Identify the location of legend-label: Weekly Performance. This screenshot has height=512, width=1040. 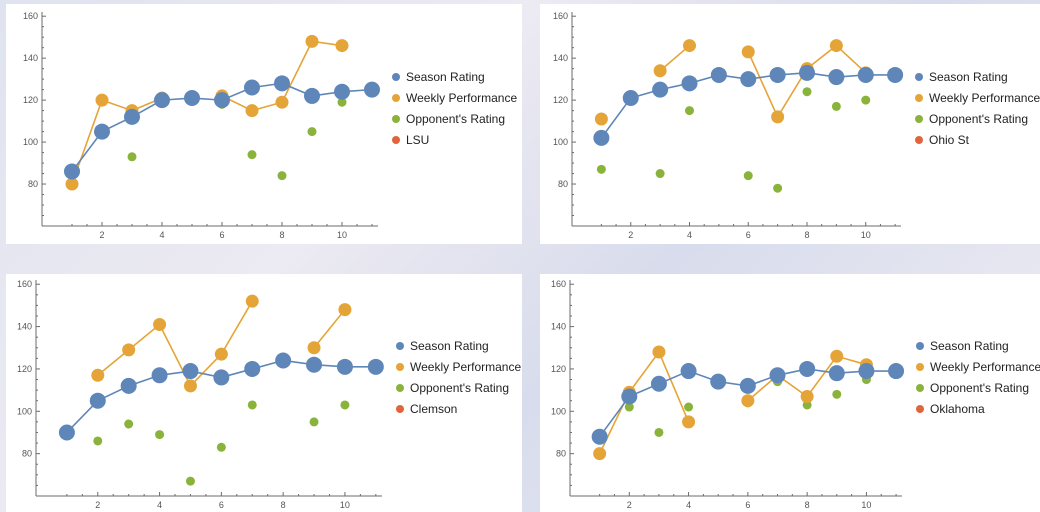
(461, 98).